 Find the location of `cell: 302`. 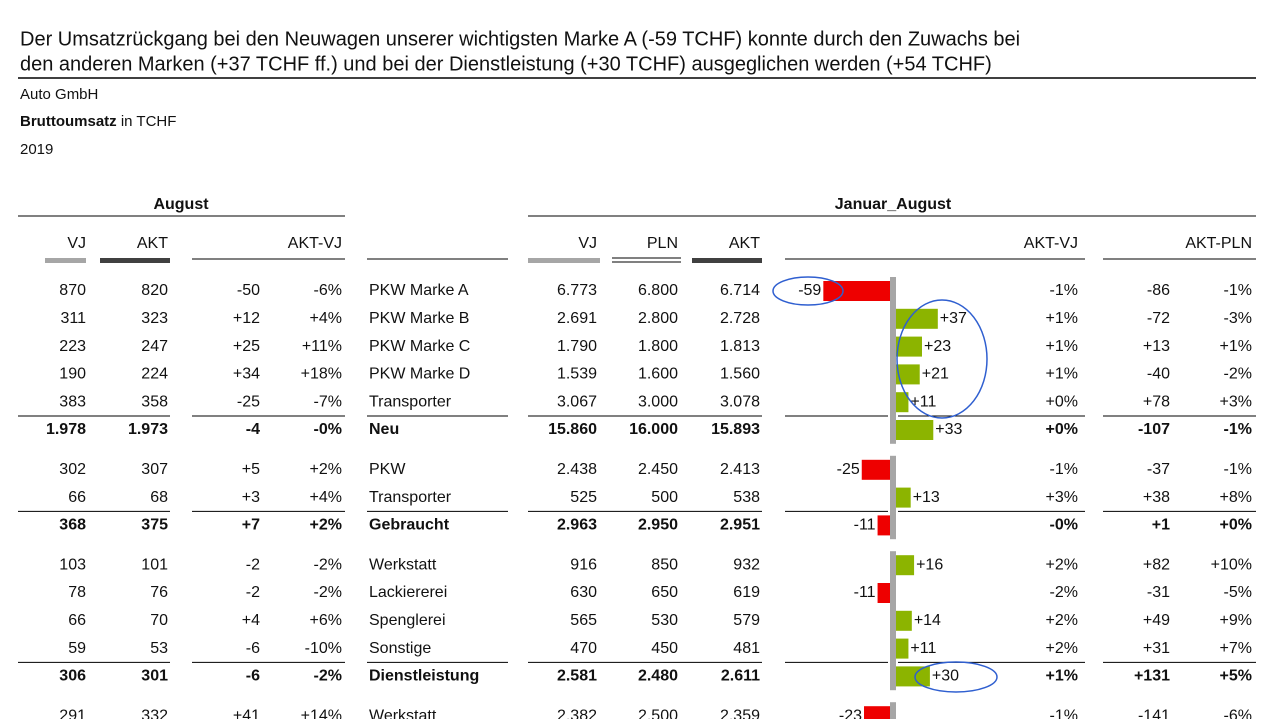

cell: 302 is located at coordinates (72, 469).